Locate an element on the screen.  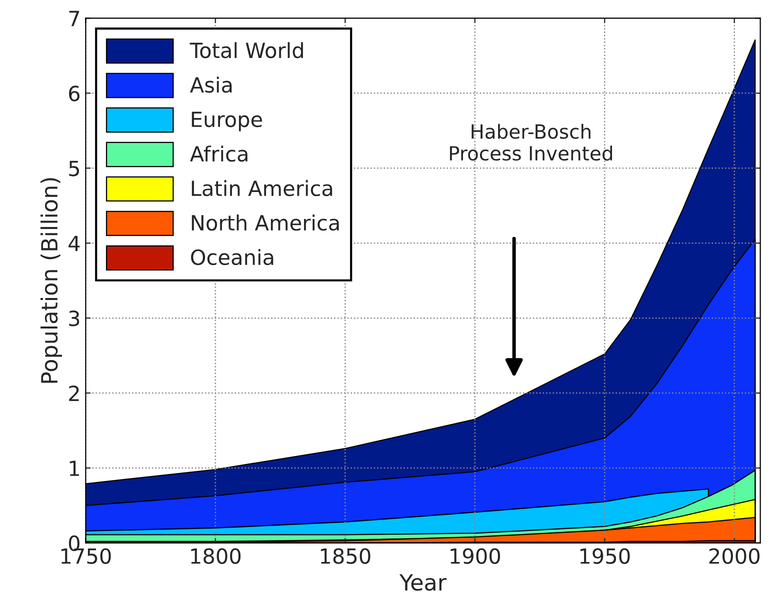
x-tick-label: 1900 is located at coordinates (475, 556).